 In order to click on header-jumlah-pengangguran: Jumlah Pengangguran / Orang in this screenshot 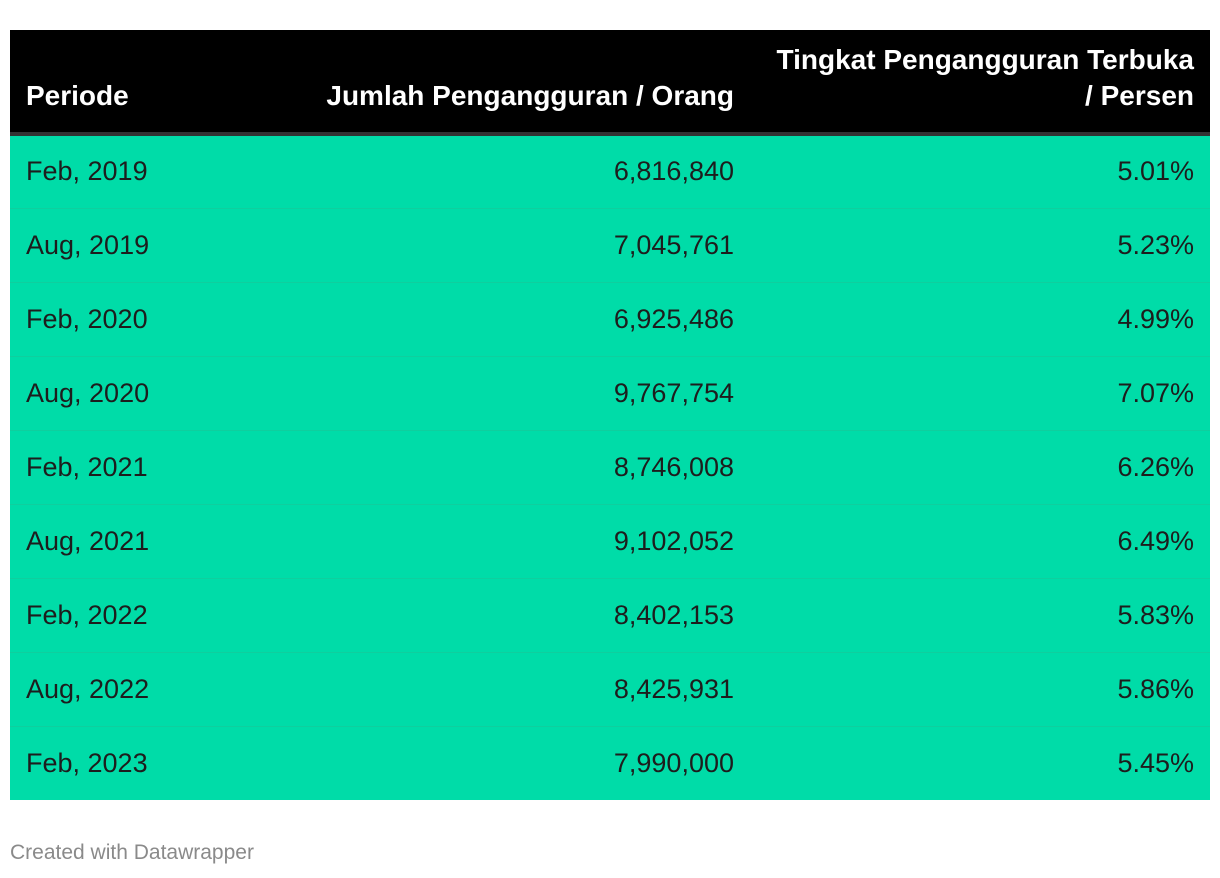, I will do `click(500, 83)`.